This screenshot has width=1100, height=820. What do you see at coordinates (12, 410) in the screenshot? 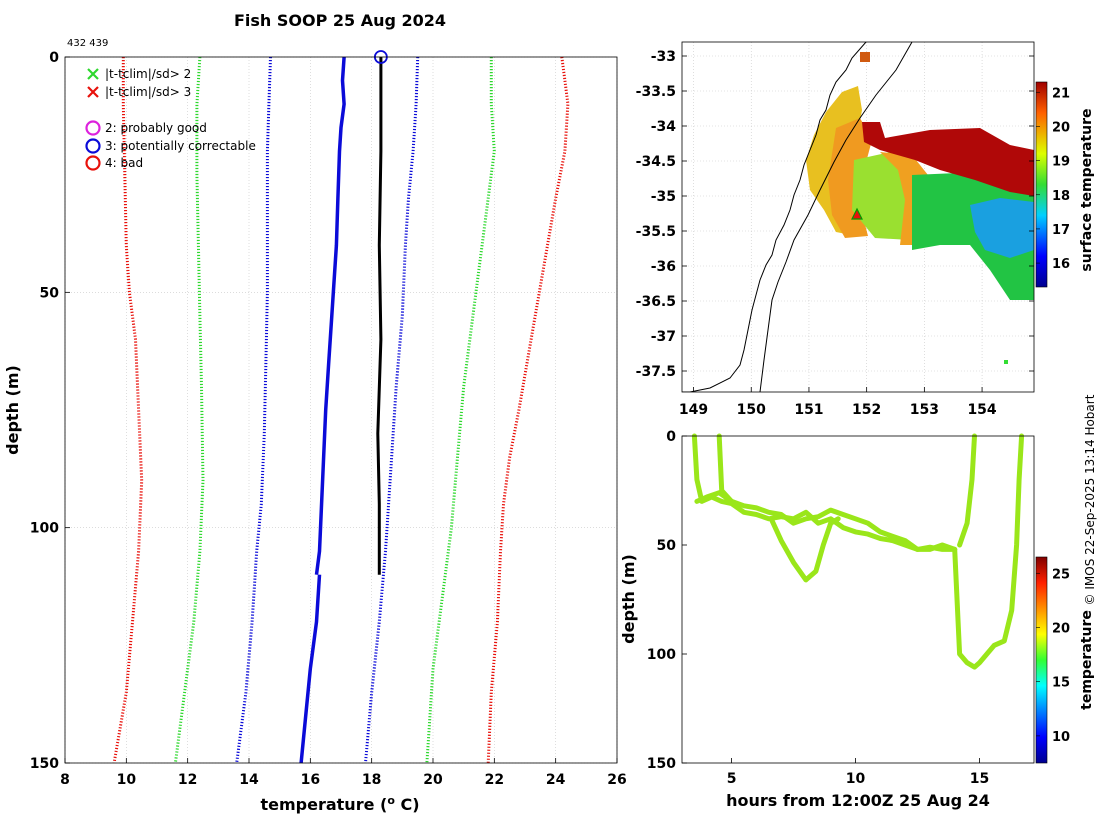
I see `profile-ylabel: depth (m)` at bounding box center [12, 410].